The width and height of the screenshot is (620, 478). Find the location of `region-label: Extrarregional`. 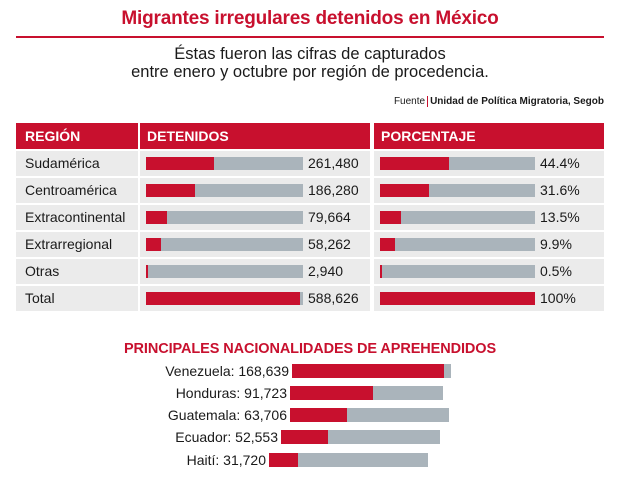

region-label: Extrarregional is located at coordinates (69, 244).